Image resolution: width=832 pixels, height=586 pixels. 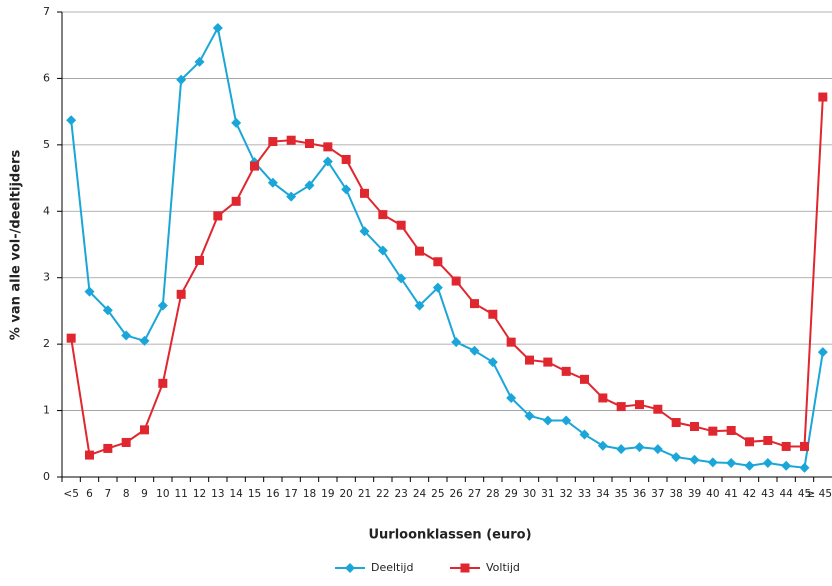 What do you see at coordinates (584, 494) in the screenshot?
I see `x-tick-label: 33` at bounding box center [584, 494].